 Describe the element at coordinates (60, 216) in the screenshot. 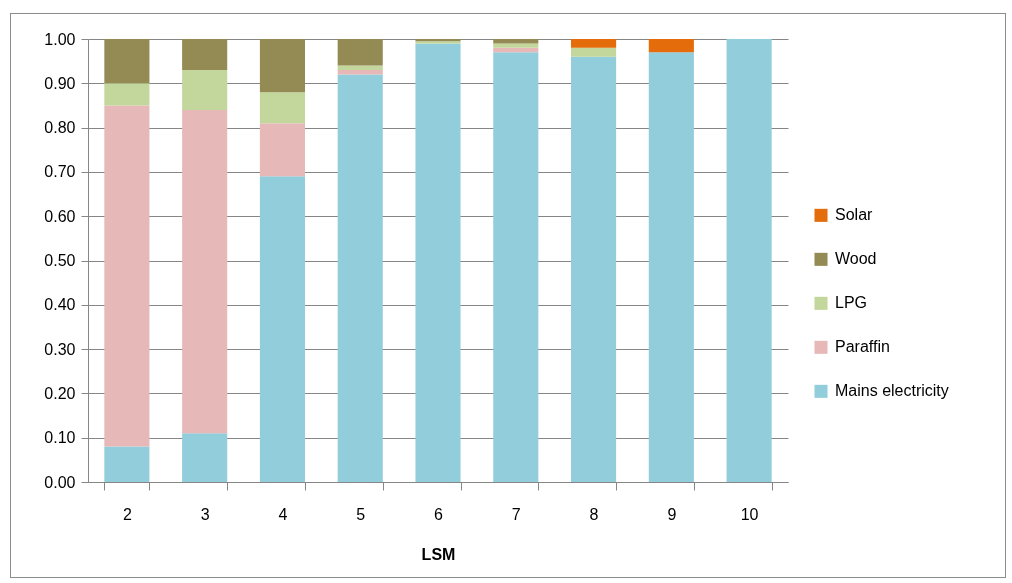

I see `y-tick-label: 0.60` at that location.